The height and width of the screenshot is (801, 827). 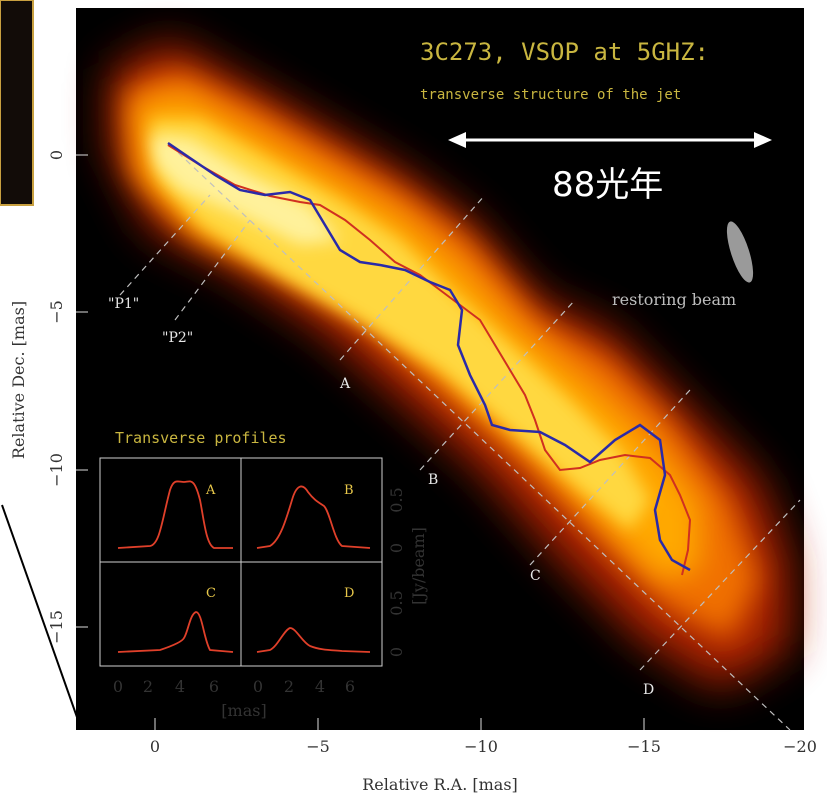 I want to click on left-inset-panel, so click(x=16, y=102).